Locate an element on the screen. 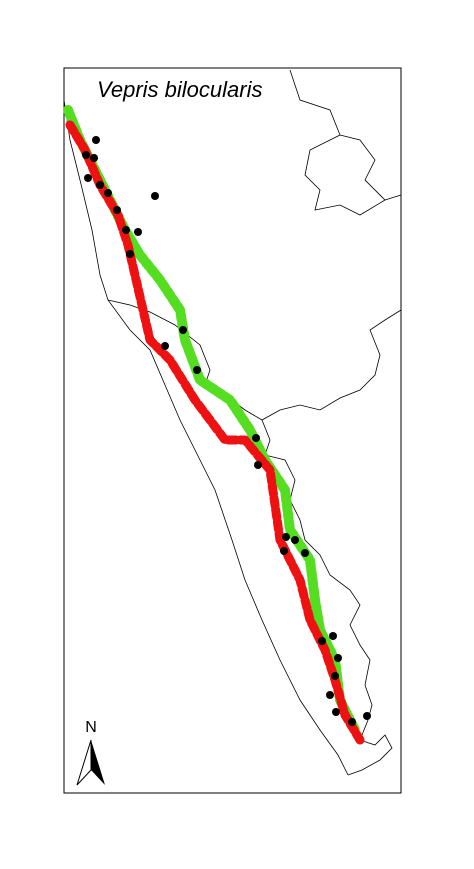 Image resolution: width=474 pixels, height=869 pixels. north-border is located at coordinates (345, 142).